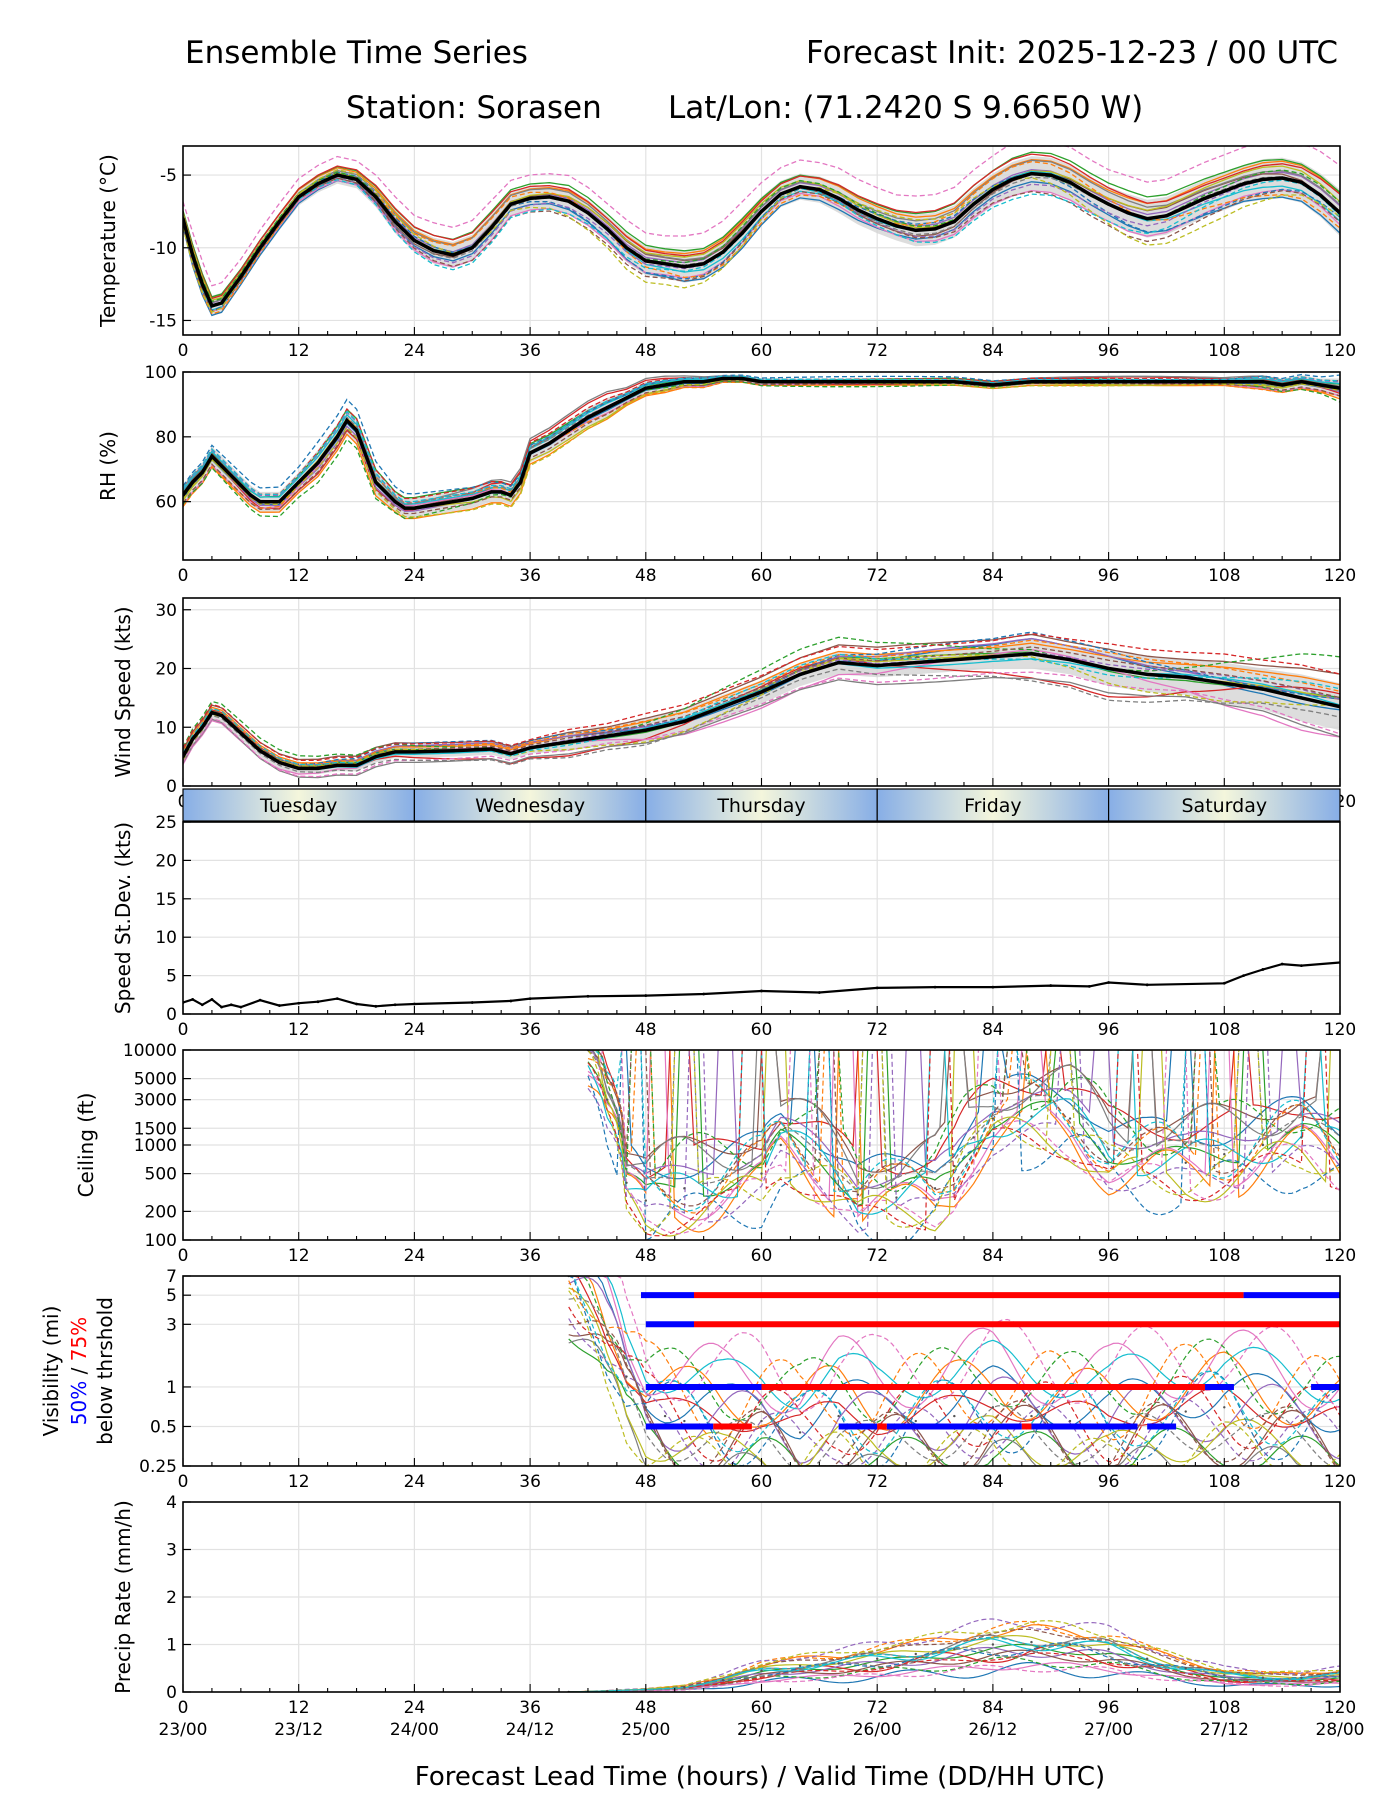 The height and width of the screenshot is (1800, 1400). What do you see at coordinates (761, 241) in the screenshot?
I see `temperature-member-line` at bounding box center [761, 241].